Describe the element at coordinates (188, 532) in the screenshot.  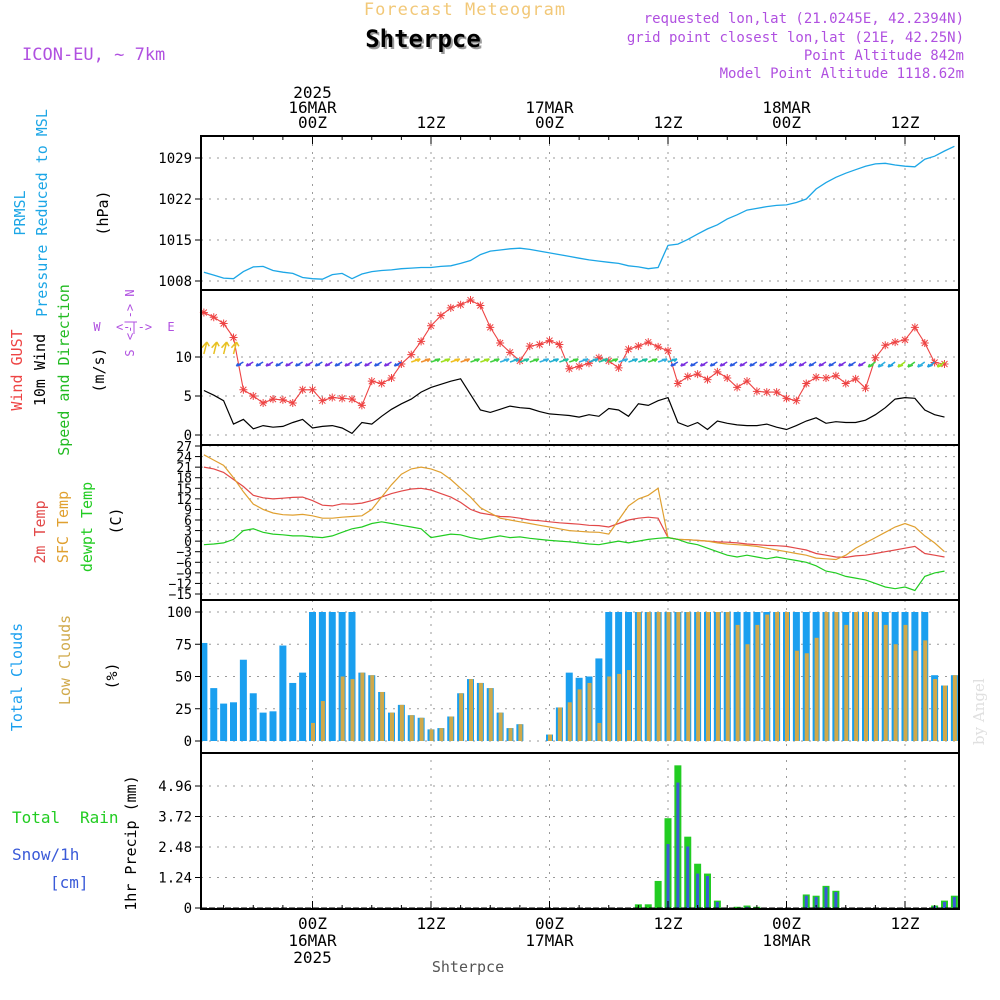
I see `temp-ytick-label: 3` at that location.